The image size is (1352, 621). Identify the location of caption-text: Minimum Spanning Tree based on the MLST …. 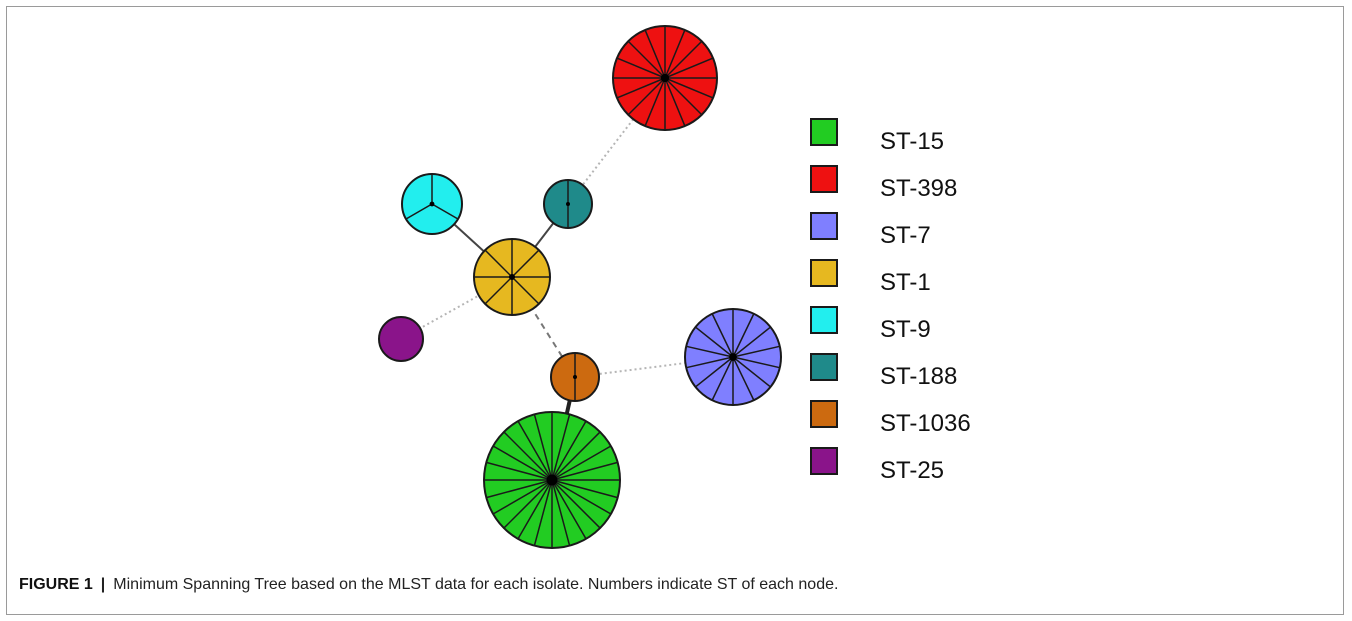
(476, 584).